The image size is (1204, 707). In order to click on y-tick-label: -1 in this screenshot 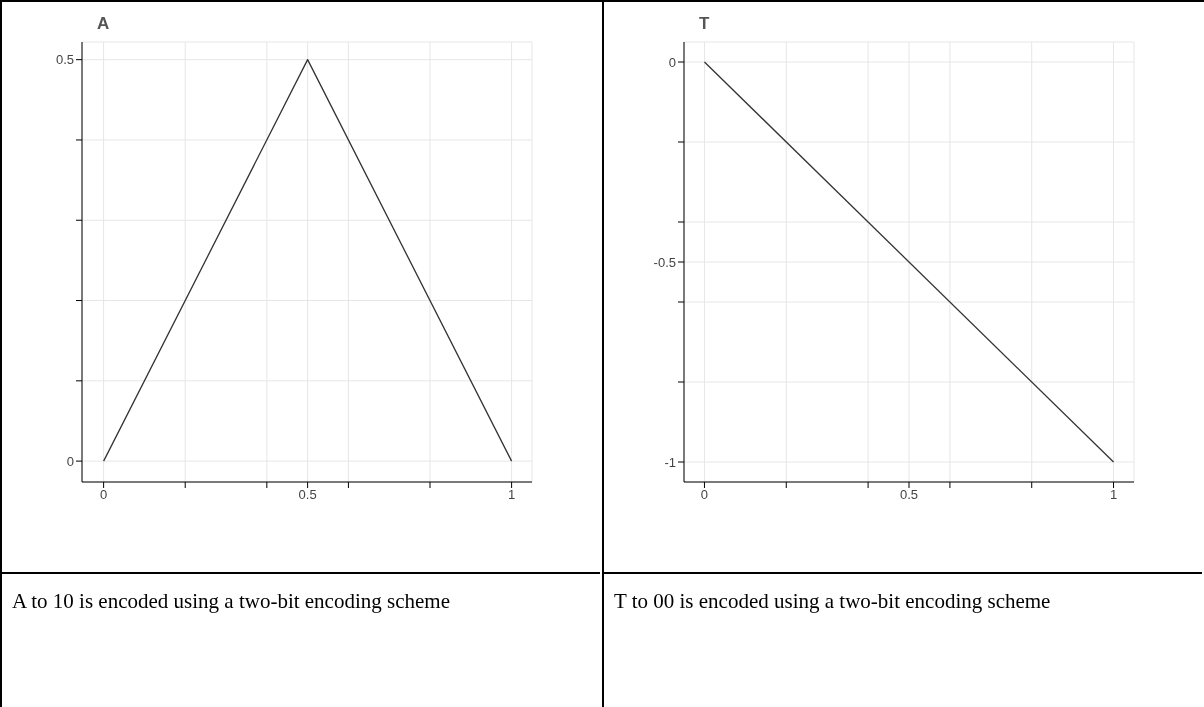, I will do `click(670, 462)`.